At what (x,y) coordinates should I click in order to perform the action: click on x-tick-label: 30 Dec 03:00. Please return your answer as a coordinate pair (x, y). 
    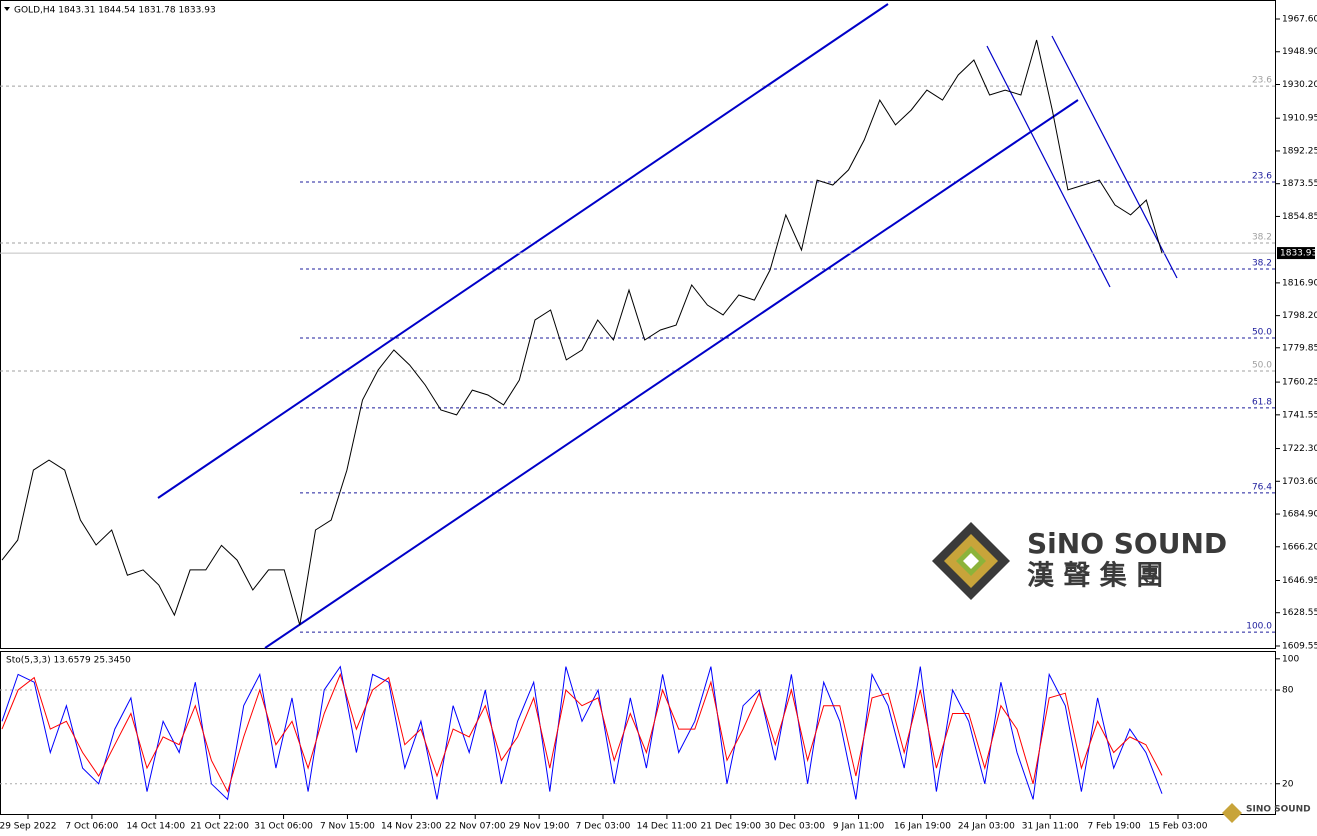
    Looking at the image, I should click on (794, 827).